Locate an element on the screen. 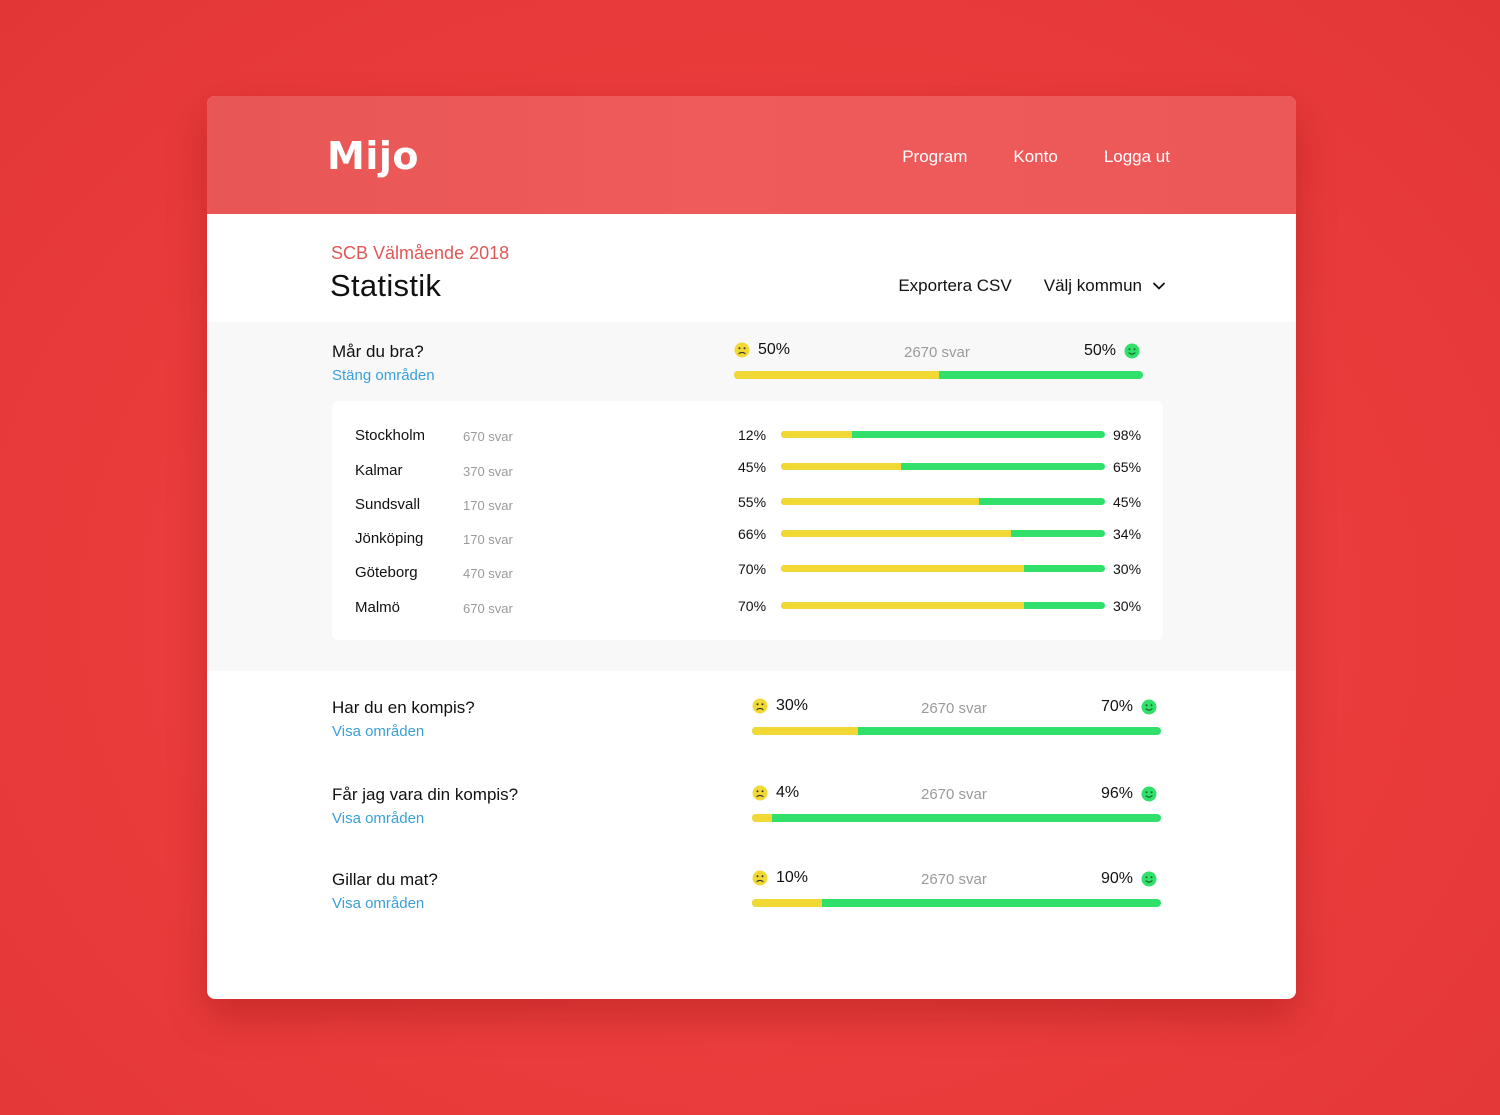 This screenshot has width=1500, height=1115. region-negative: 45% is located at coordinates (752, 467).